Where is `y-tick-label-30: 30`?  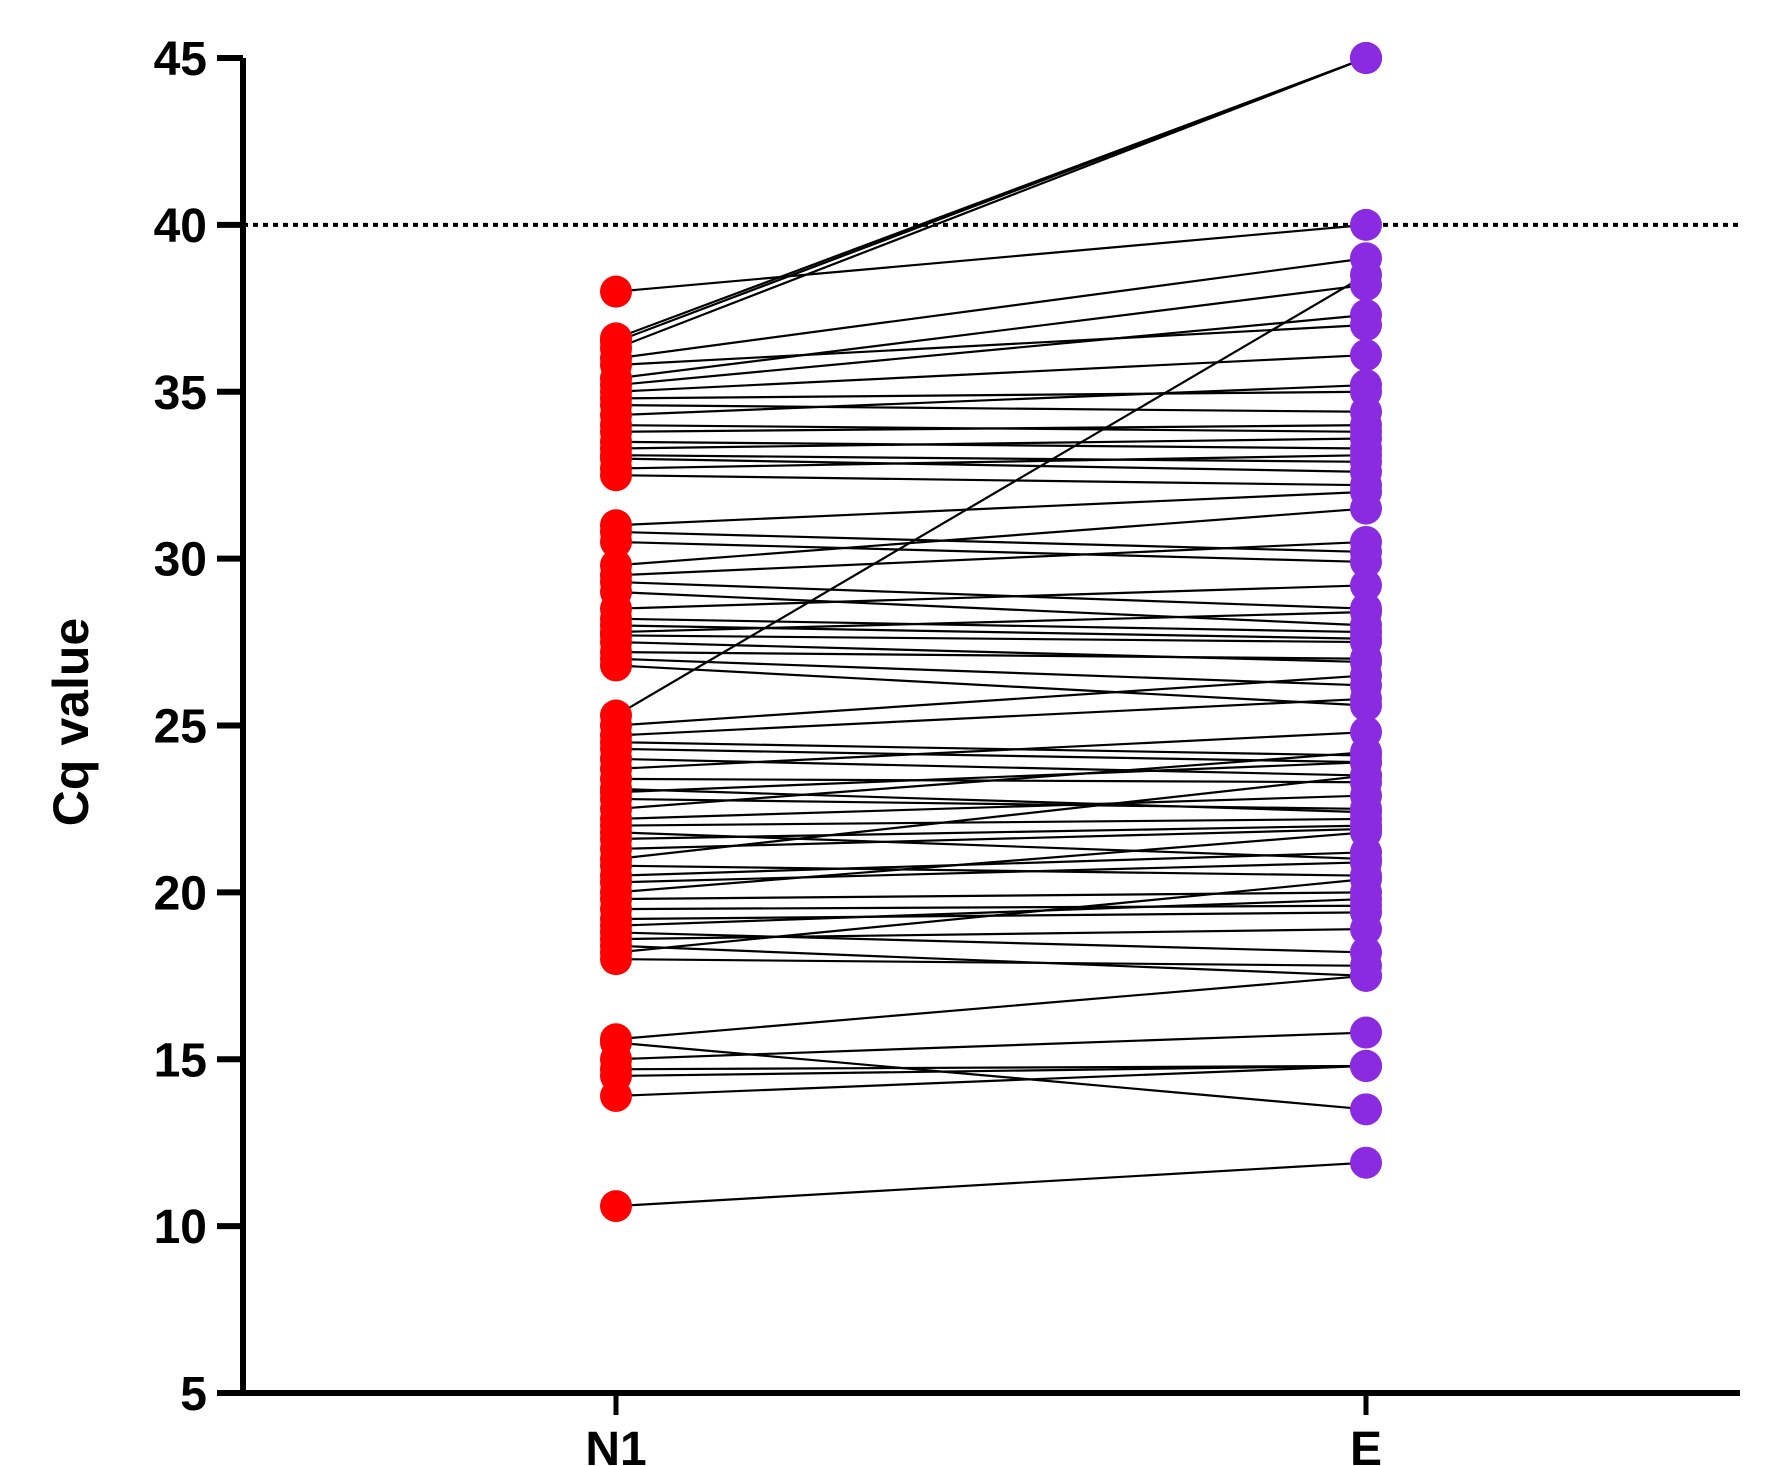 y-tick-label-30: 30 is located at coordinates (180, 560).